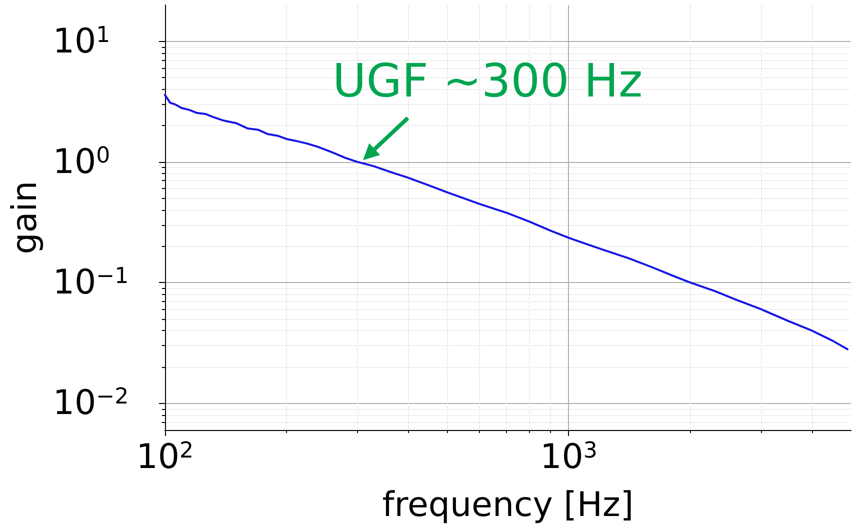 Image resolution: width=852 pixels, height=529 pixels. Describe the element at coordinates (508, 505) in the screenshot. I see `x-axis-title: frequency [Hz]` at that location.